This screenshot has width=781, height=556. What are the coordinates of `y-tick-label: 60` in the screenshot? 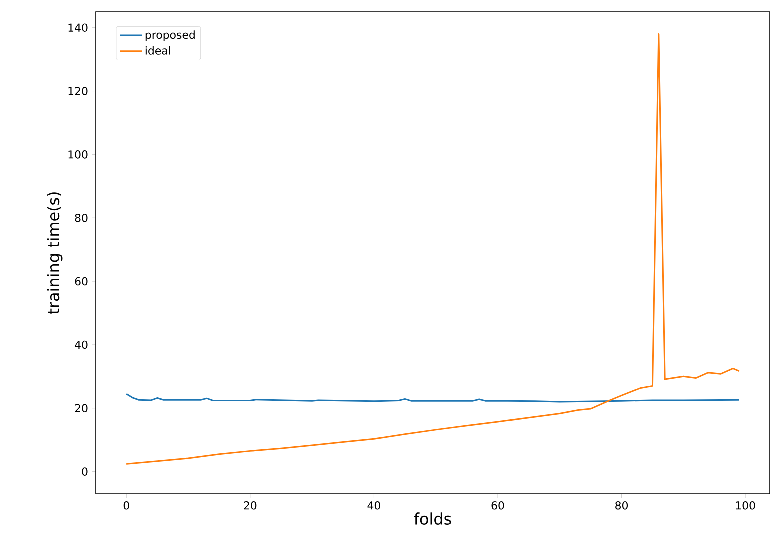 It's located at (81, 281).